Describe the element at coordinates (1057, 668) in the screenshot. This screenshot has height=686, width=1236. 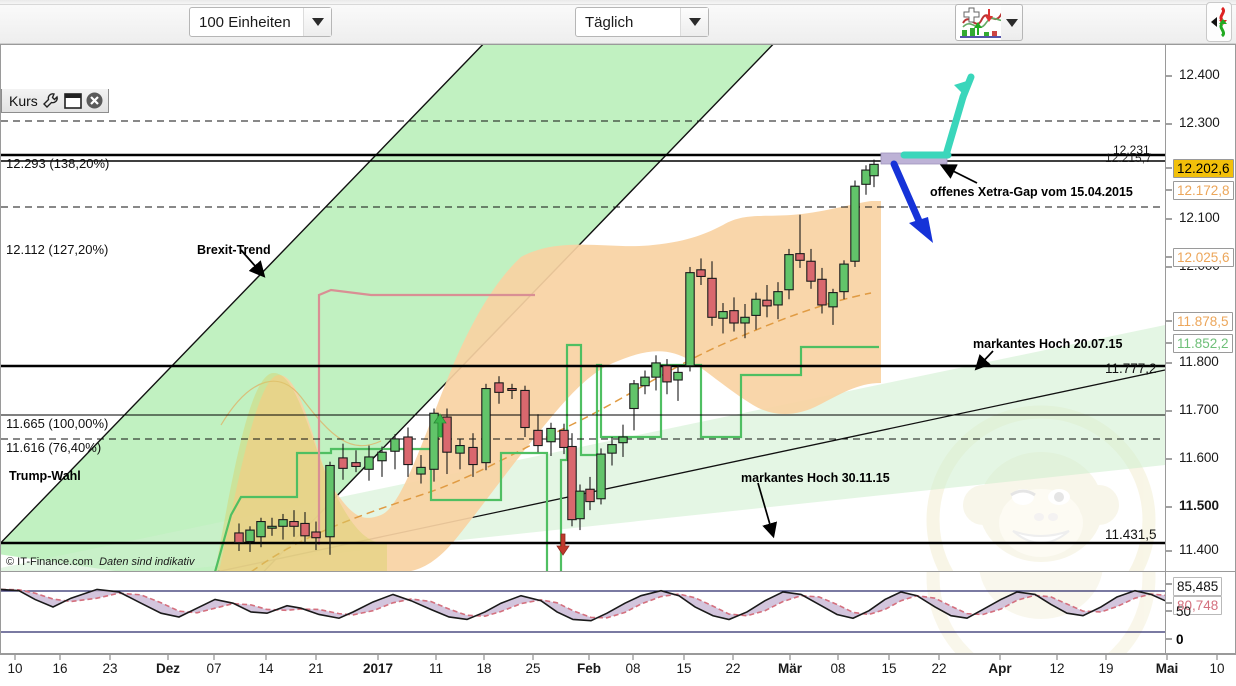
I see `time-tick-12: 12` at that location.